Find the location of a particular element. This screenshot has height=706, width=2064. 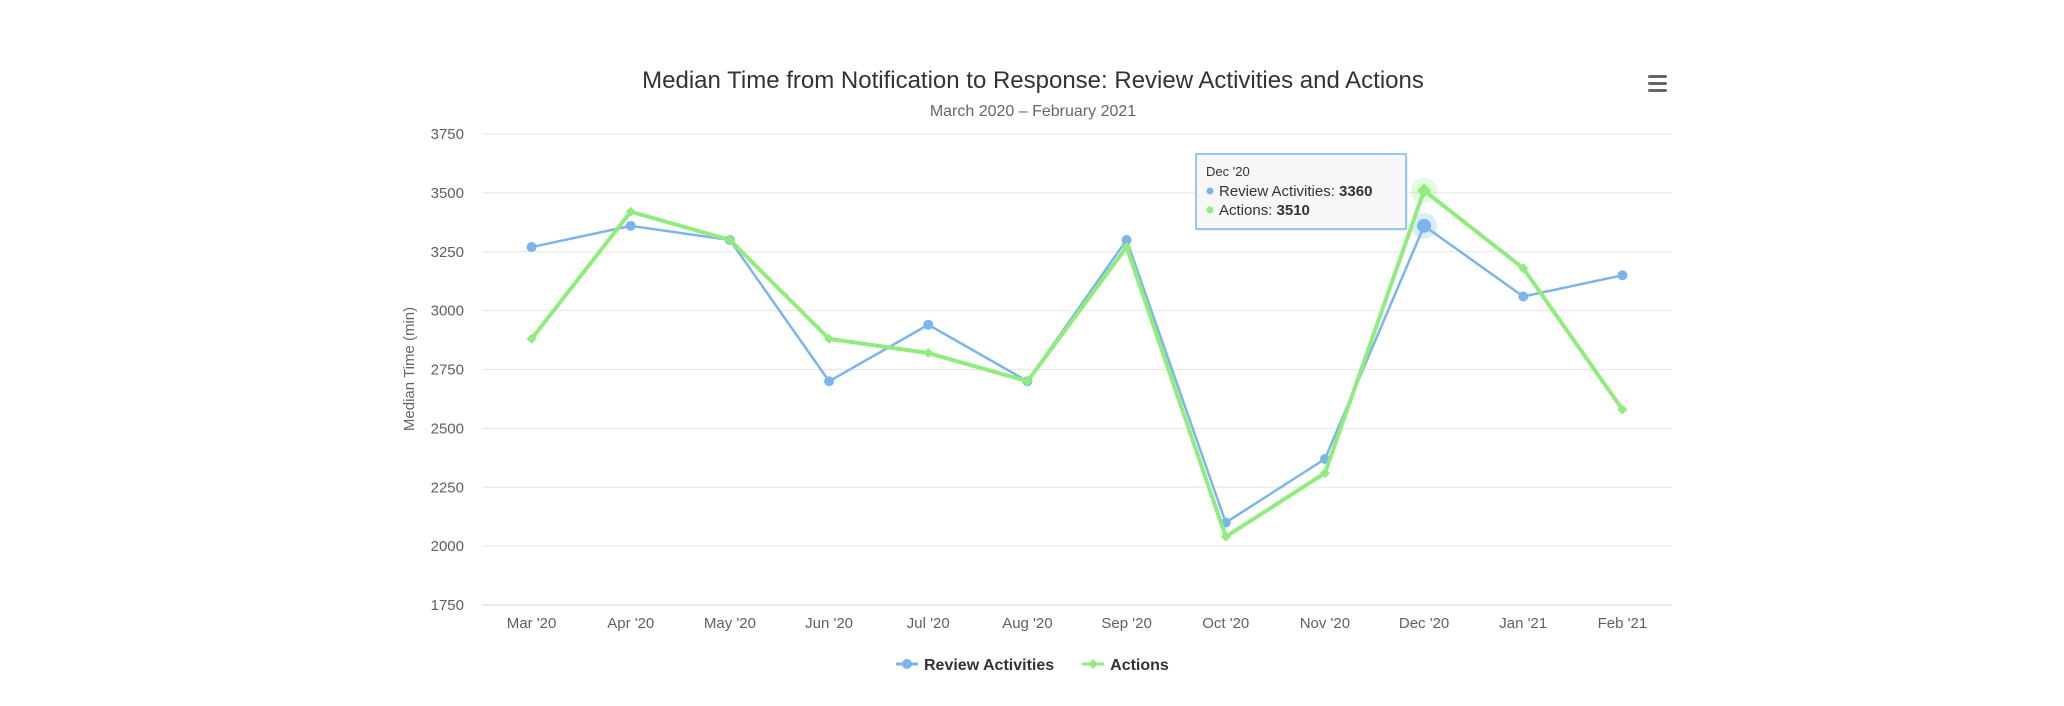

tooltip-header: Dec '20 is located at coordinates (1228, 171).